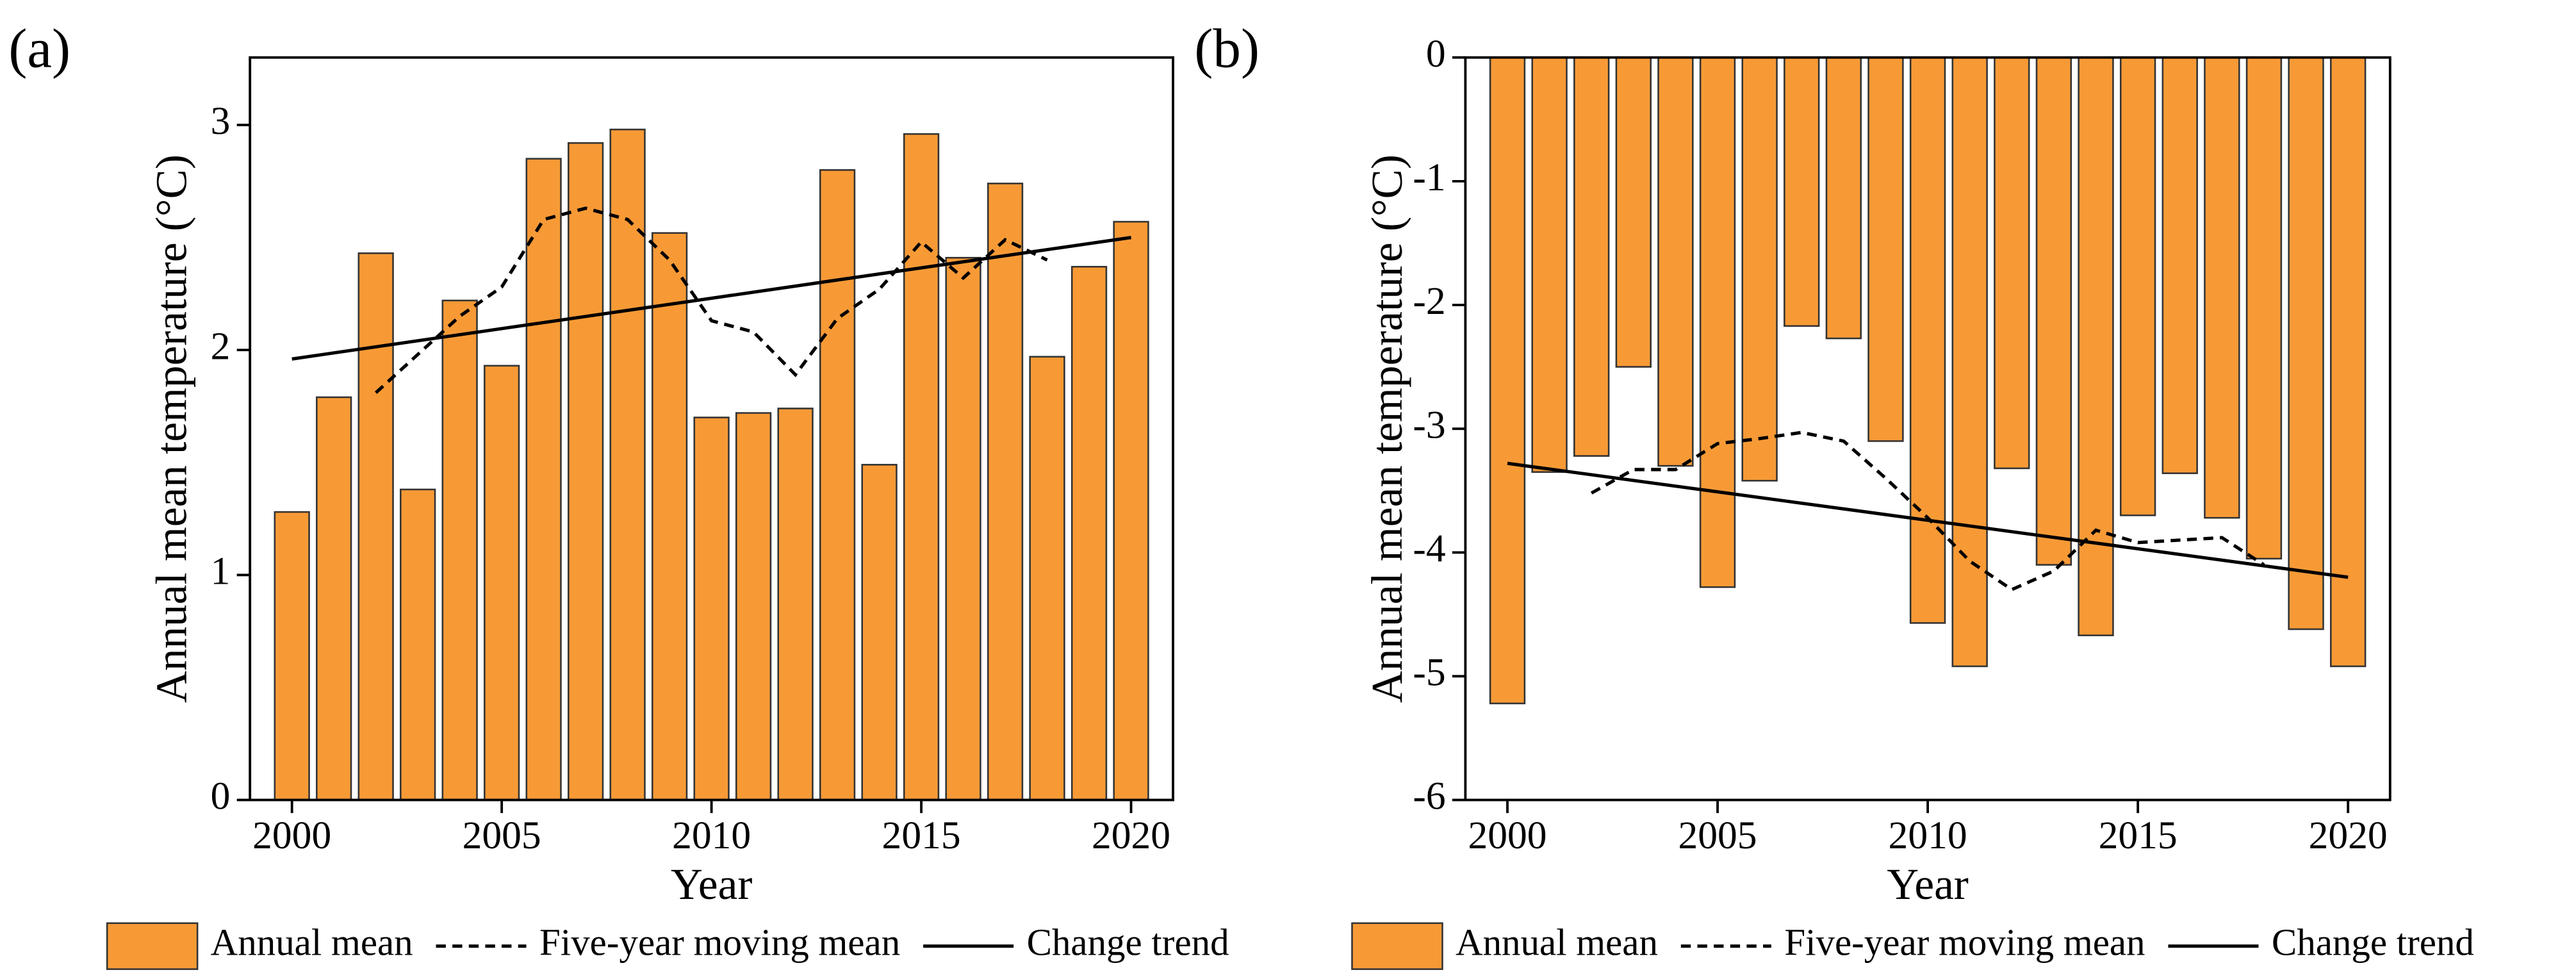 The height and width of the screenshot is (979, 2576). Describe the element at coordinates (39, 48) in the screenshot. I see `panel-label: (a)` at that location.